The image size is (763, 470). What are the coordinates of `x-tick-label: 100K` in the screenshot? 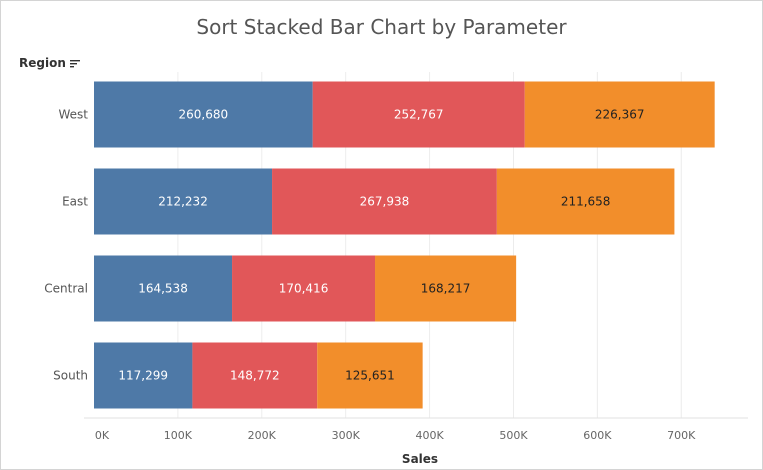 It's located at (178, 435).